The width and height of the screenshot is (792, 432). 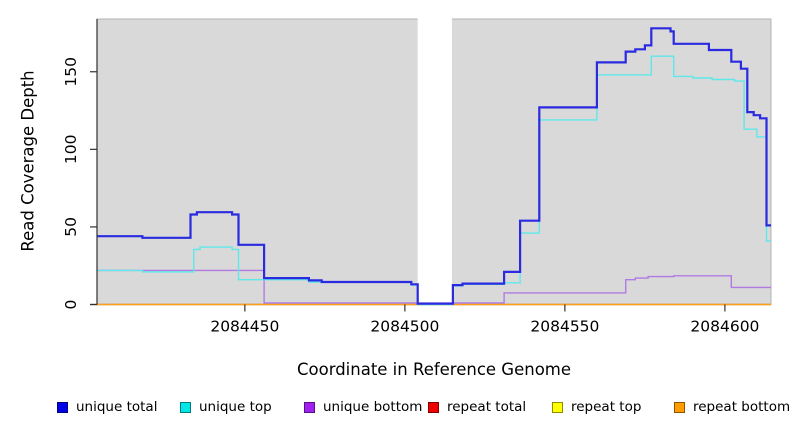 What do you see at coordinates (244, 327) in the screenshot?
I see `x-tick-label: 2084450` at bounding box center [244, 327].